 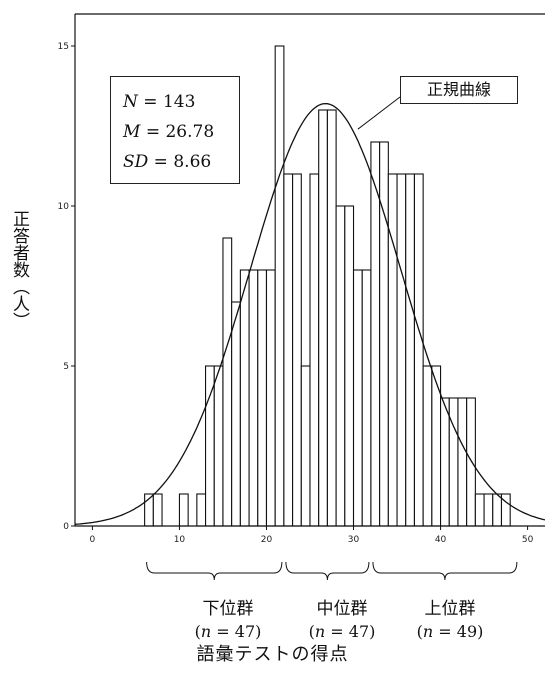 What do you see at coordinates (528, 540) in the screenshot?
I see `x-tick-label-50: 50` at bounding box center [528, 540].